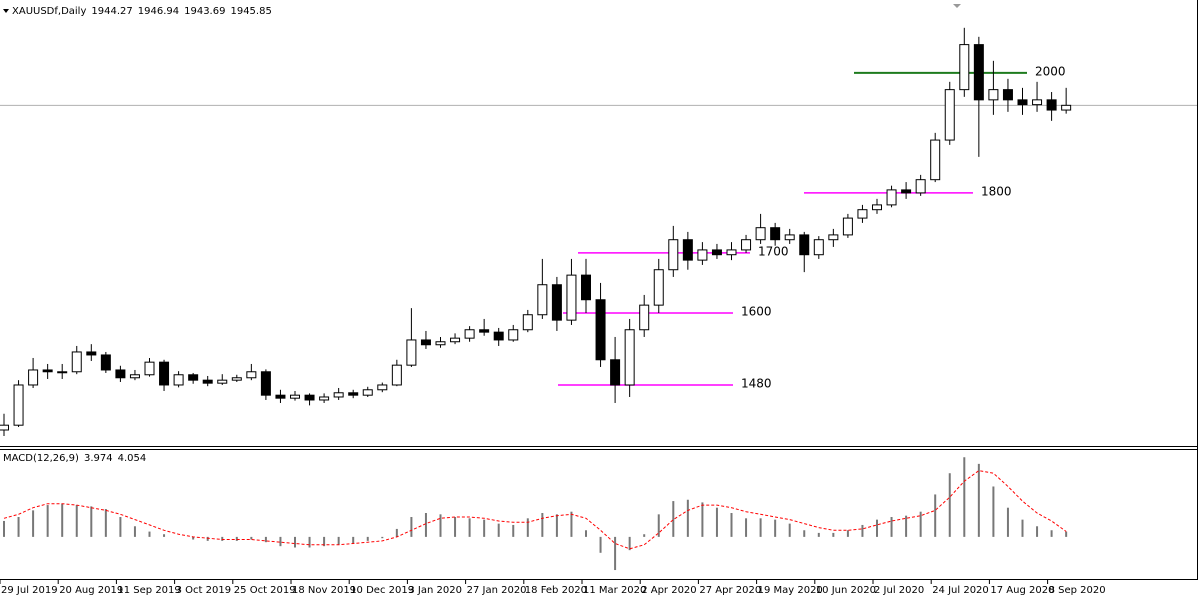  What do you see at coordinates (756, 311) in the screenshot?
I see `level-label: 1600` at bounding box center [756, 311].